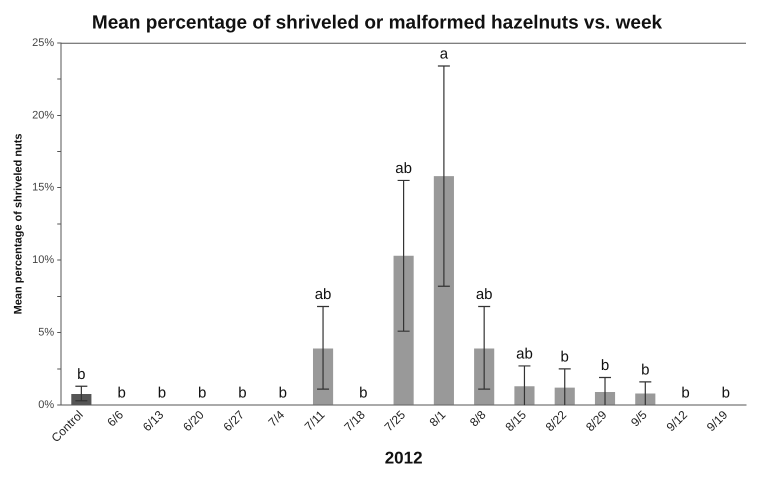 This screenshot has width=762, height=477. Describe the element at coordinates (677, 420) in the screenshot. I see `x-tick-label: 9/12` at that location.